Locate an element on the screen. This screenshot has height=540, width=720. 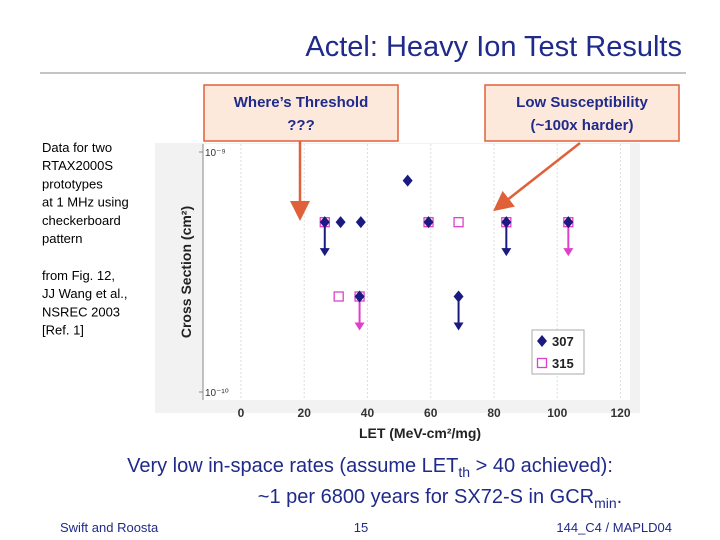
callout: Low Susceptibility (~100x harder) is located at coordinates (582, 148).